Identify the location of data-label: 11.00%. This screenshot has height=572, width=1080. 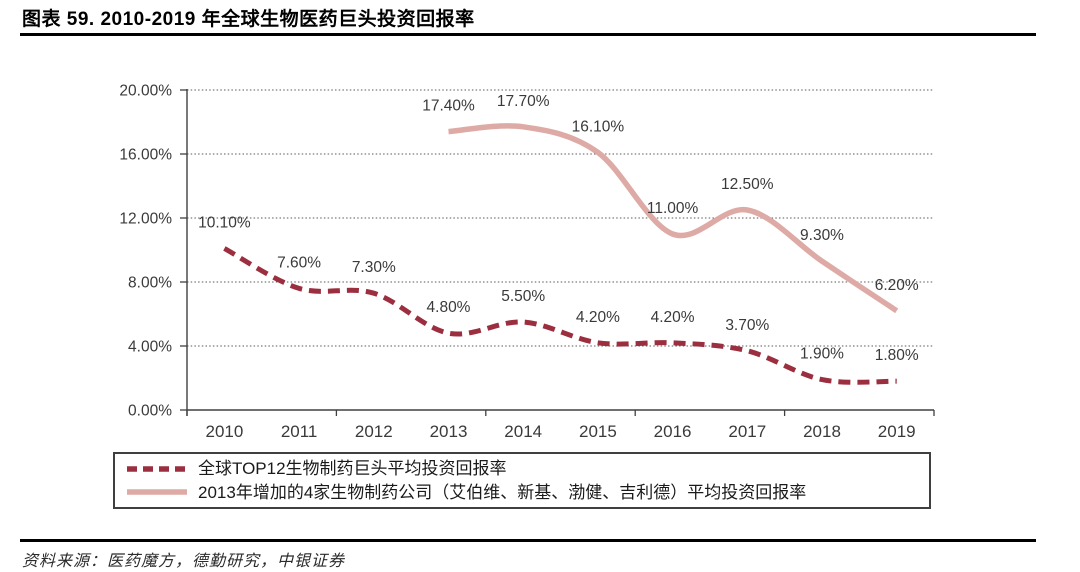
(673, 208).